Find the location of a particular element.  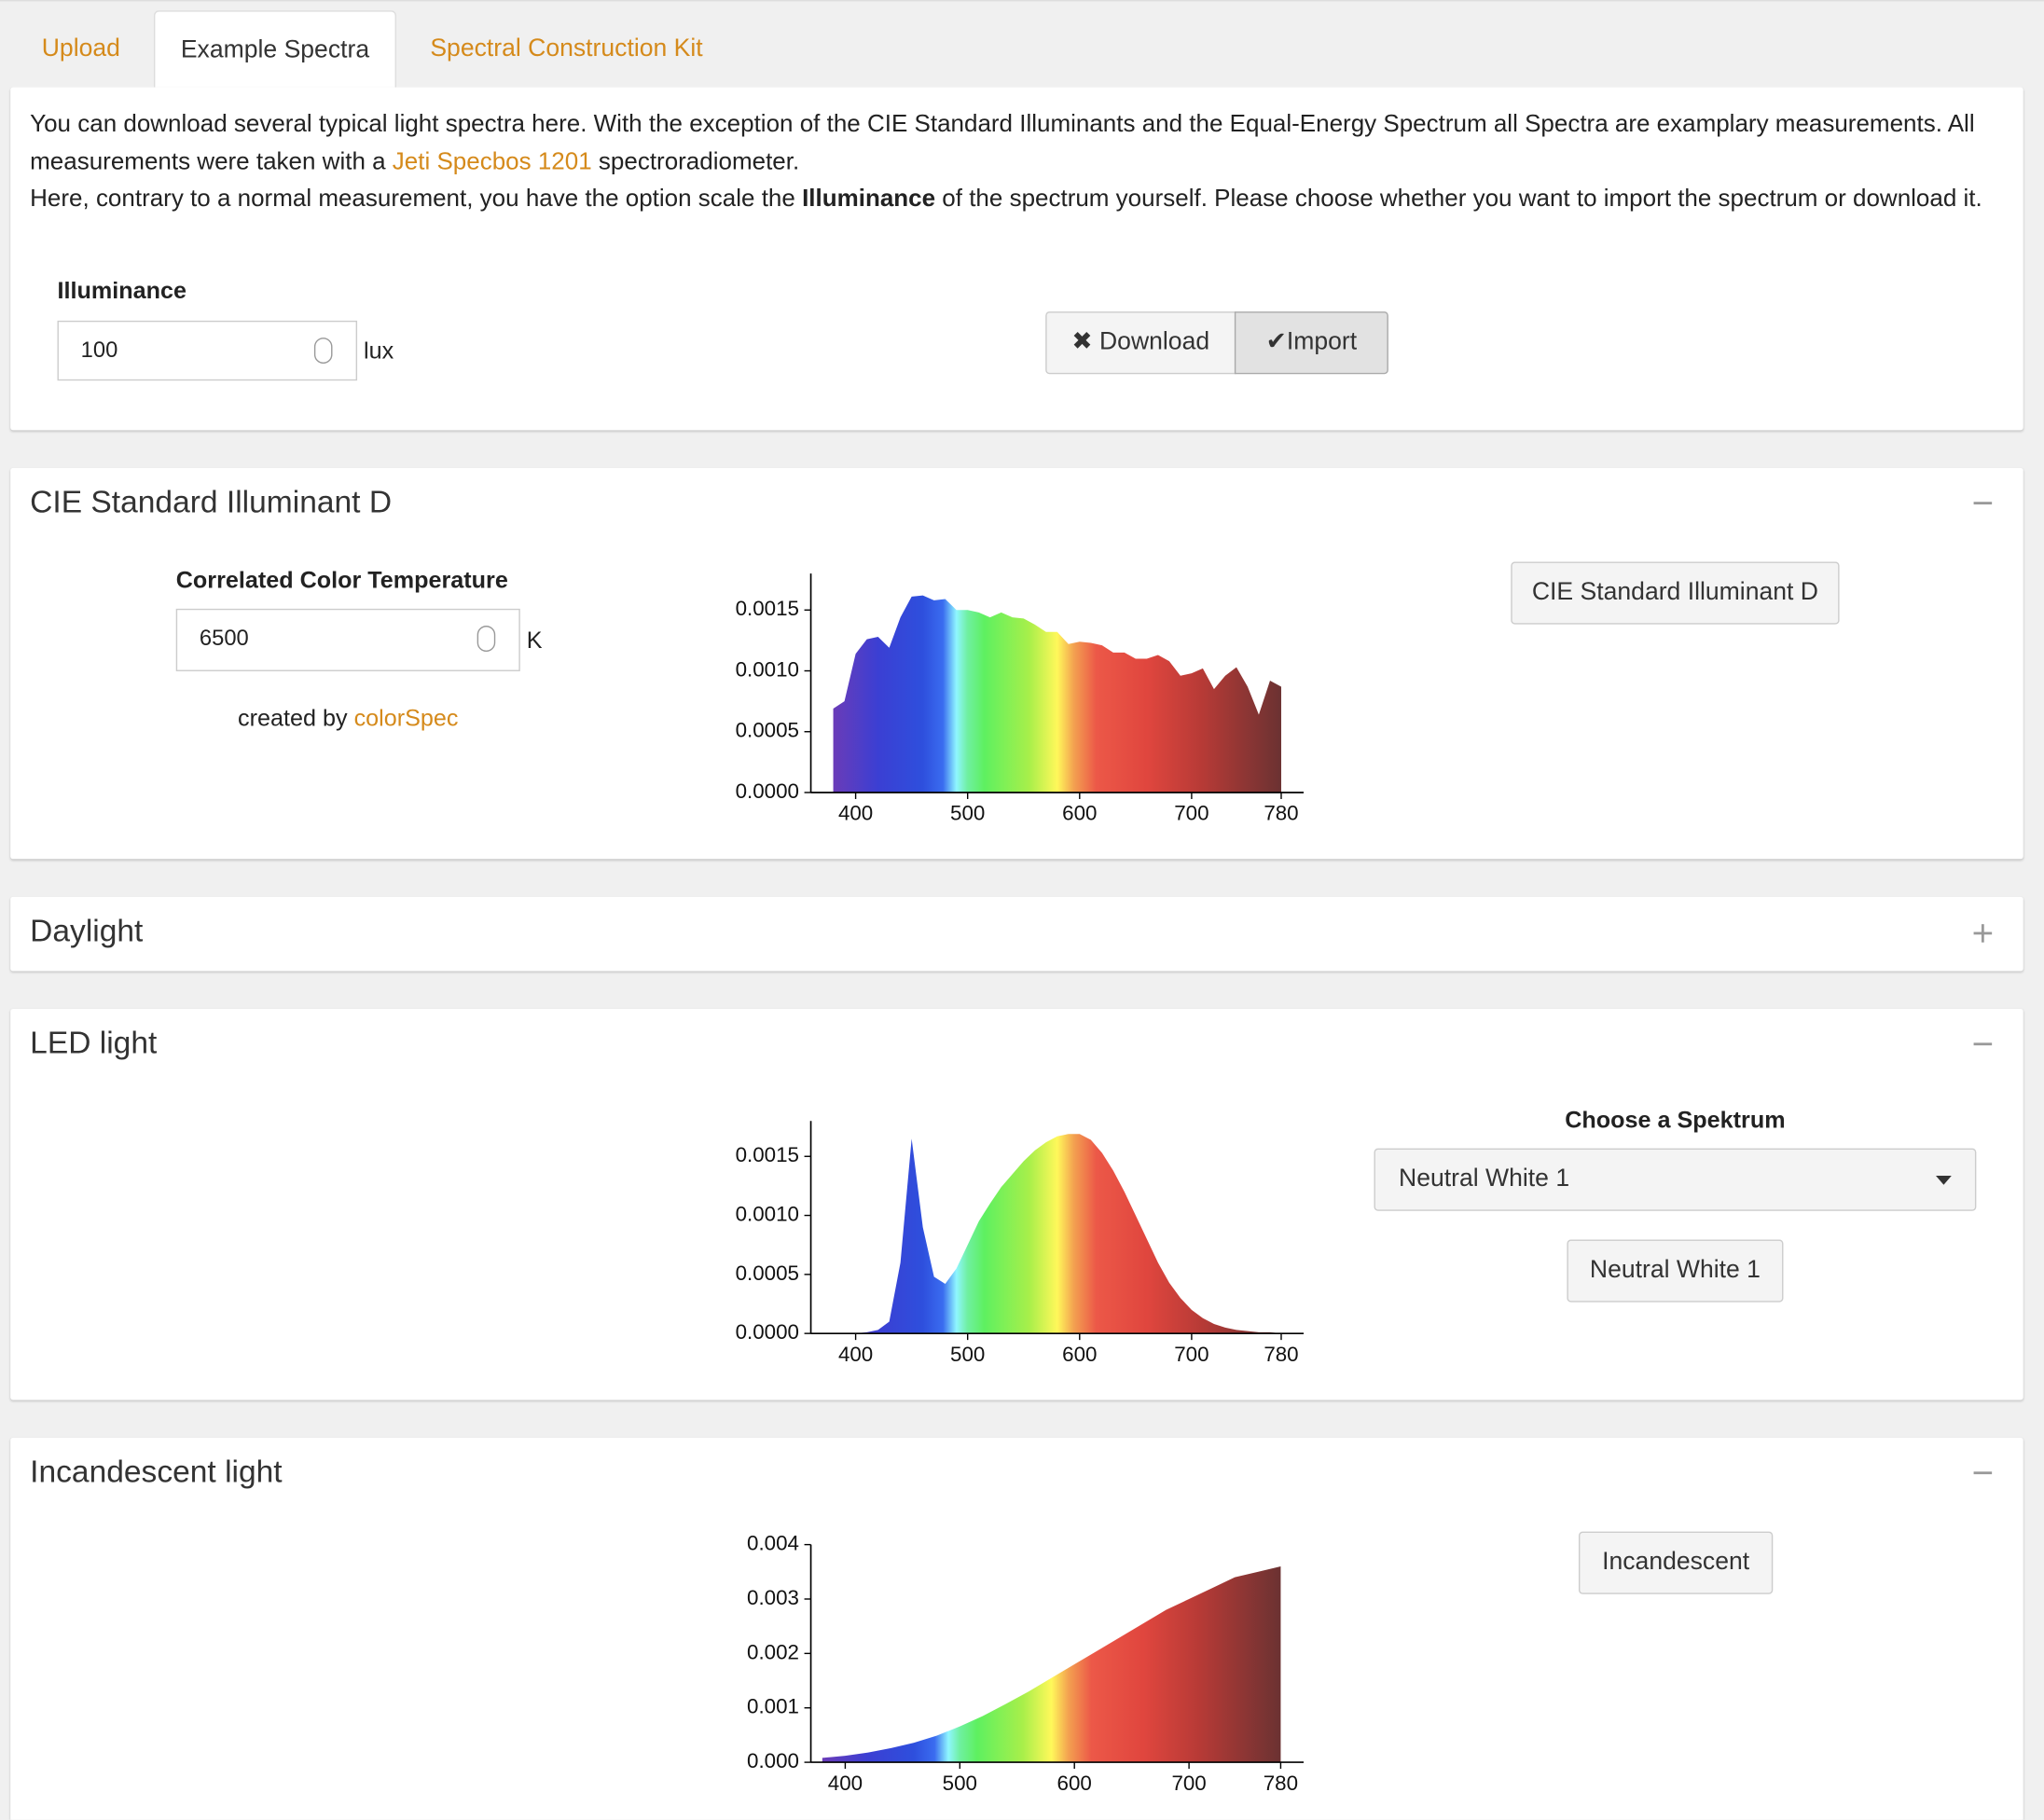

input-value: 100 is located at coordinates (99, 350).